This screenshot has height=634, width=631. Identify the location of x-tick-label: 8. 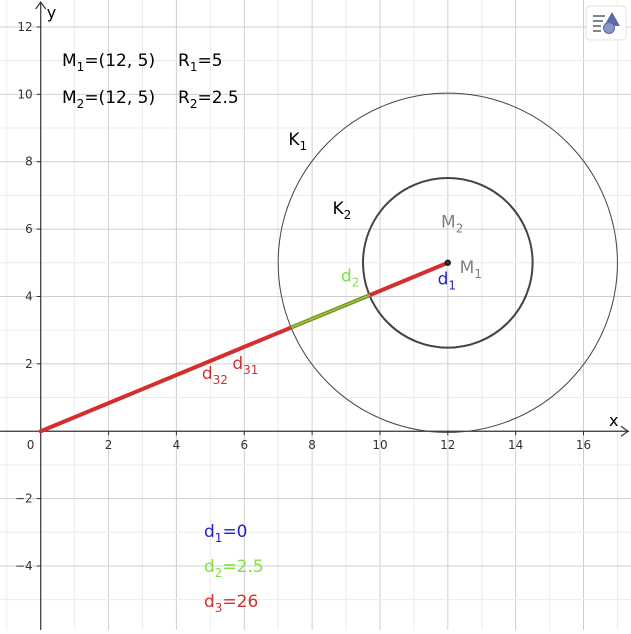
(312, 445).